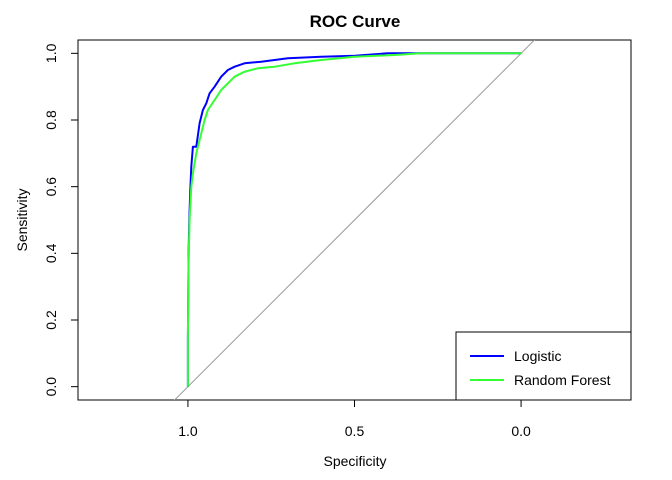 This screenshot has width=672, height=480. What do you see at coordinates (521, 431) in the screenshot?
I see `x-tick-label: 0.0` at bounding box center [521, 431].